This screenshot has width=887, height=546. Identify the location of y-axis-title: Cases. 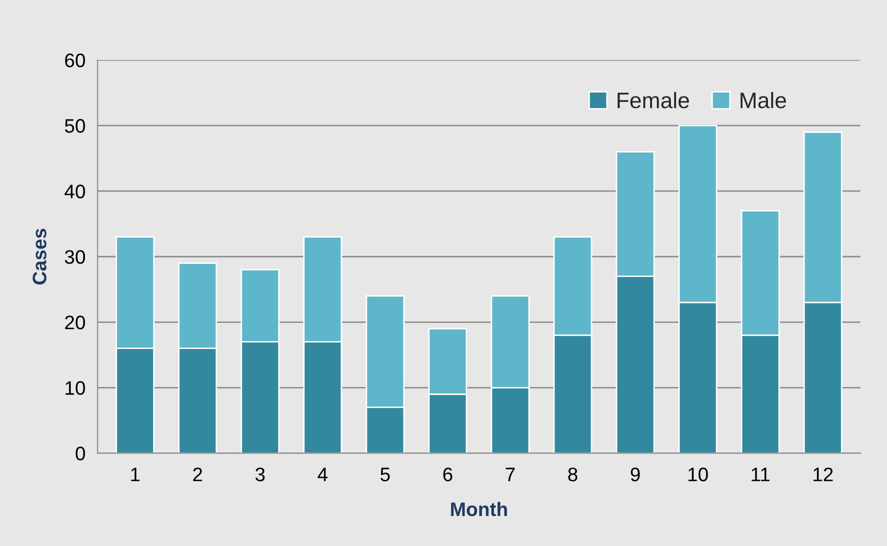
(39, 256).